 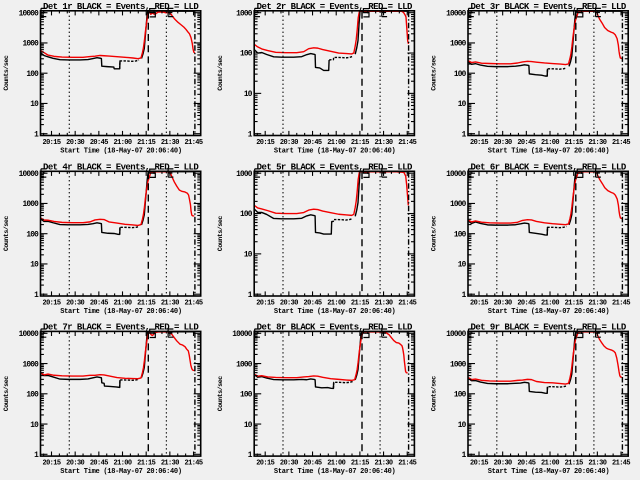 I want to click on svg-text:Det 1r BLACK = Events, RED = L: Det 1r BLACK = Events, RED = LLD, so click(x=121, y=7).